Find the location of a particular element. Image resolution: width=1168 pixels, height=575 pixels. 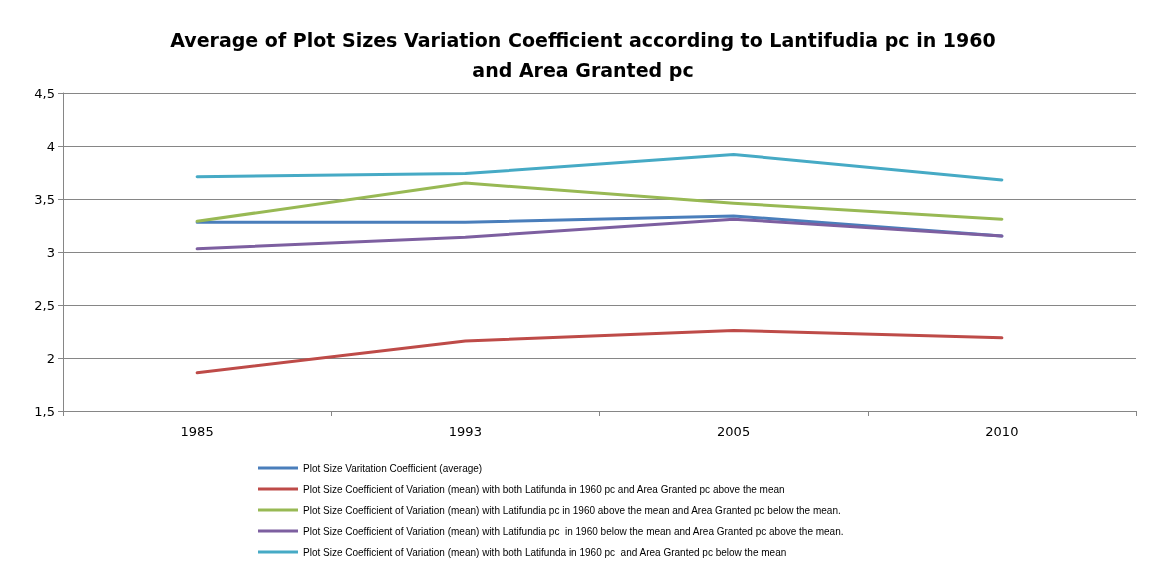

y-tick-label: 3,5 is located at coordinates (44, 199).